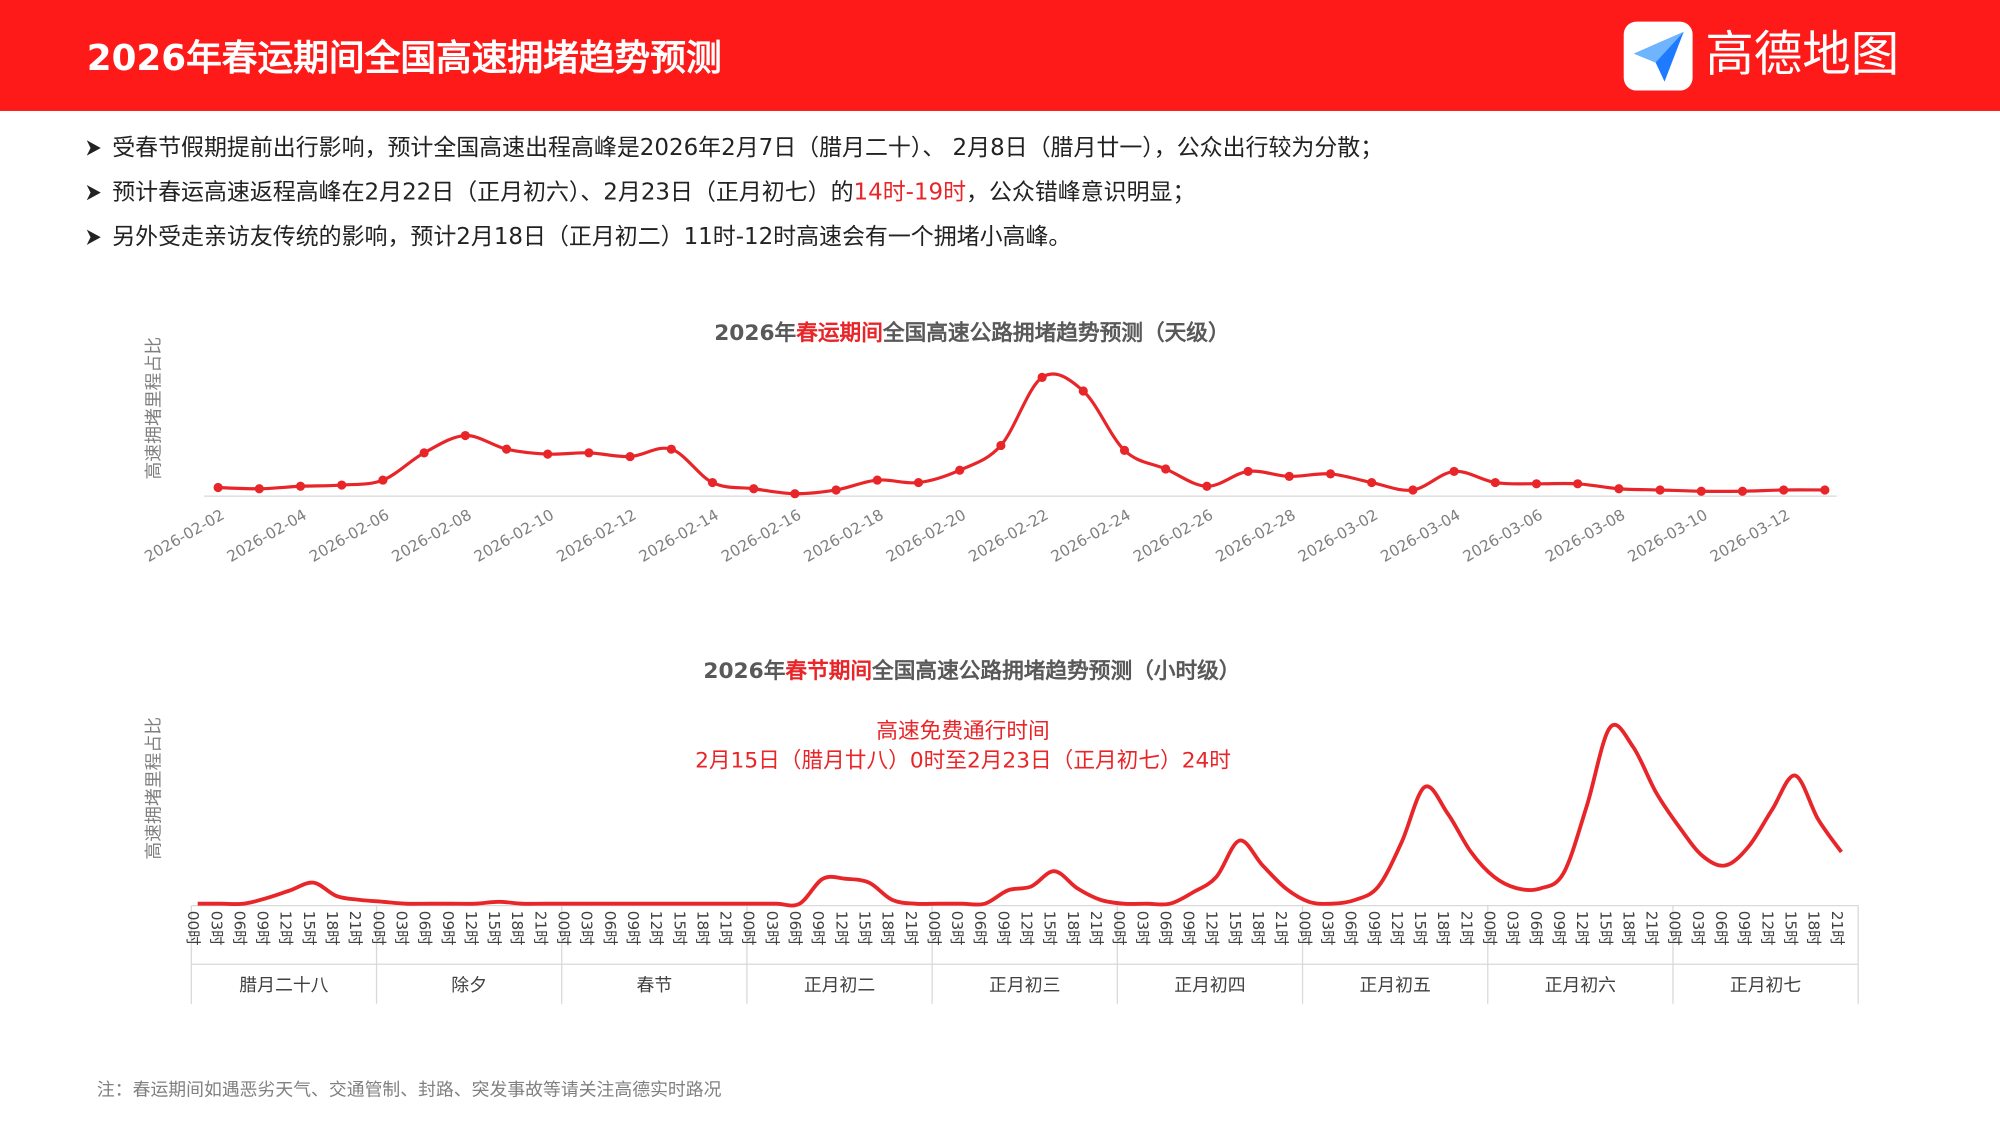  What do you see at coordinates (962, 731) in the screenshot?
I see `annotation: 高速免费通行时间` at bounding box center [962, 731].